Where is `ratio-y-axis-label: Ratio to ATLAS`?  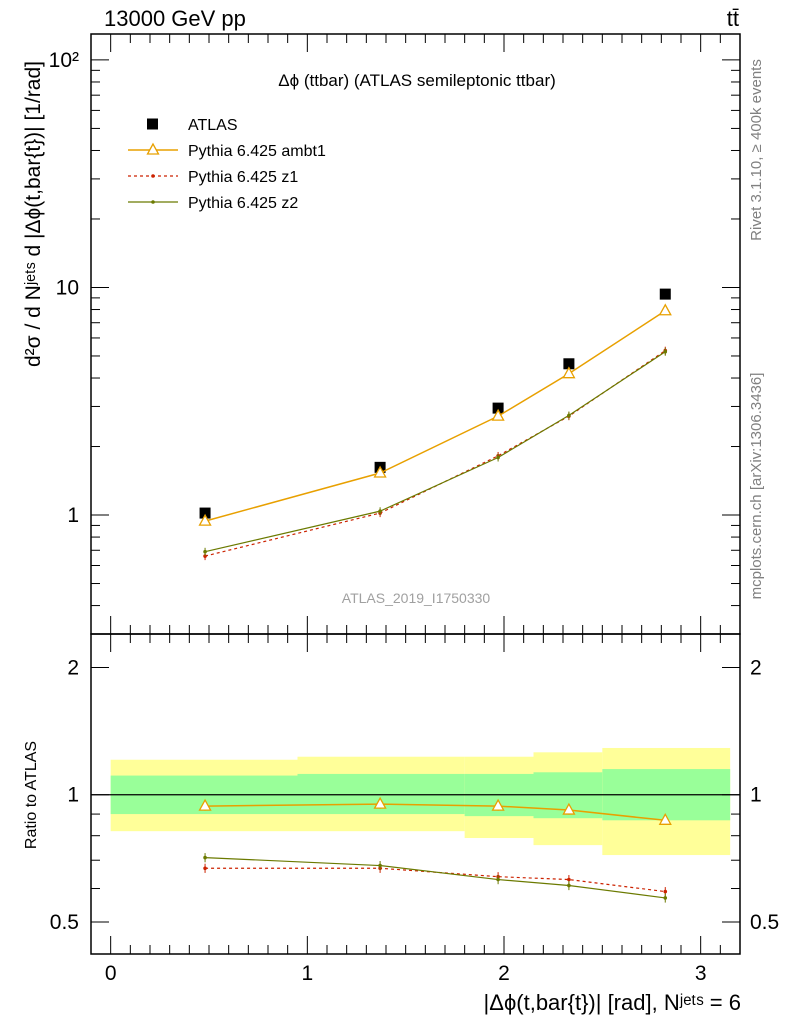
ratio-y-axis-label: Ratio to ATLAS is located at coordinates (31, 795).